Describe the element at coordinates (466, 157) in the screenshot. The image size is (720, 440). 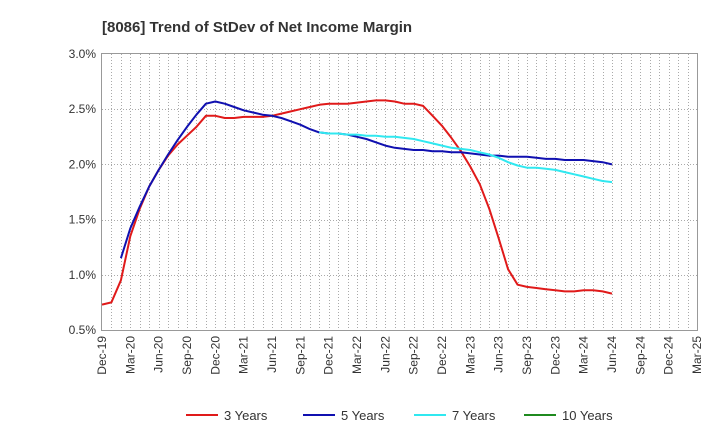
I see `series-line-7-years` at that location.